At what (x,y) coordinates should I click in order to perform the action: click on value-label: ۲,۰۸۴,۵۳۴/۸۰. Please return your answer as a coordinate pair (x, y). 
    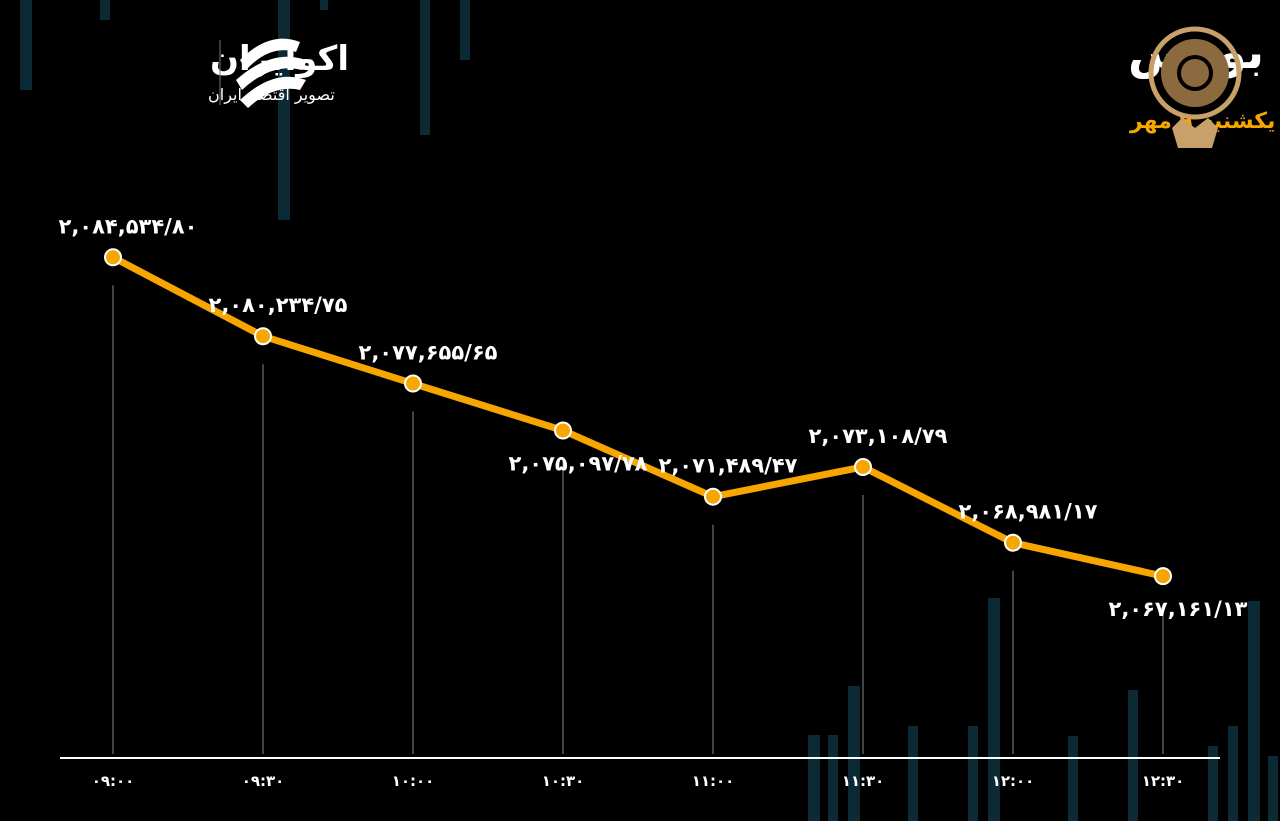
    Looking at the image, I should click on (128, 226).